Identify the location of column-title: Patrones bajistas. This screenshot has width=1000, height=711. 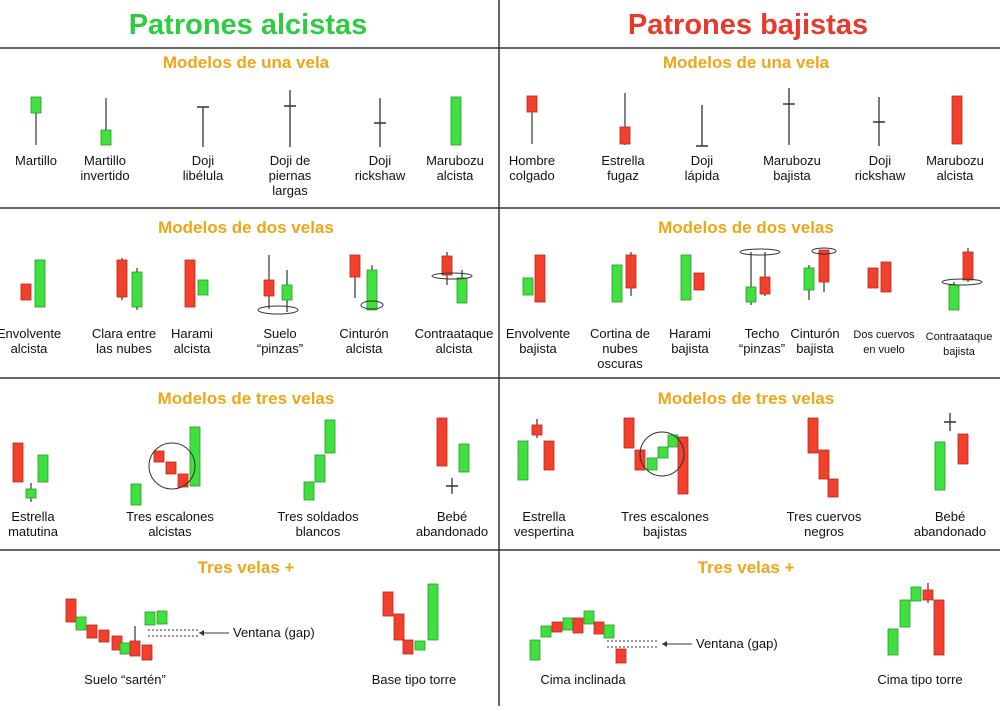
(748, 25).